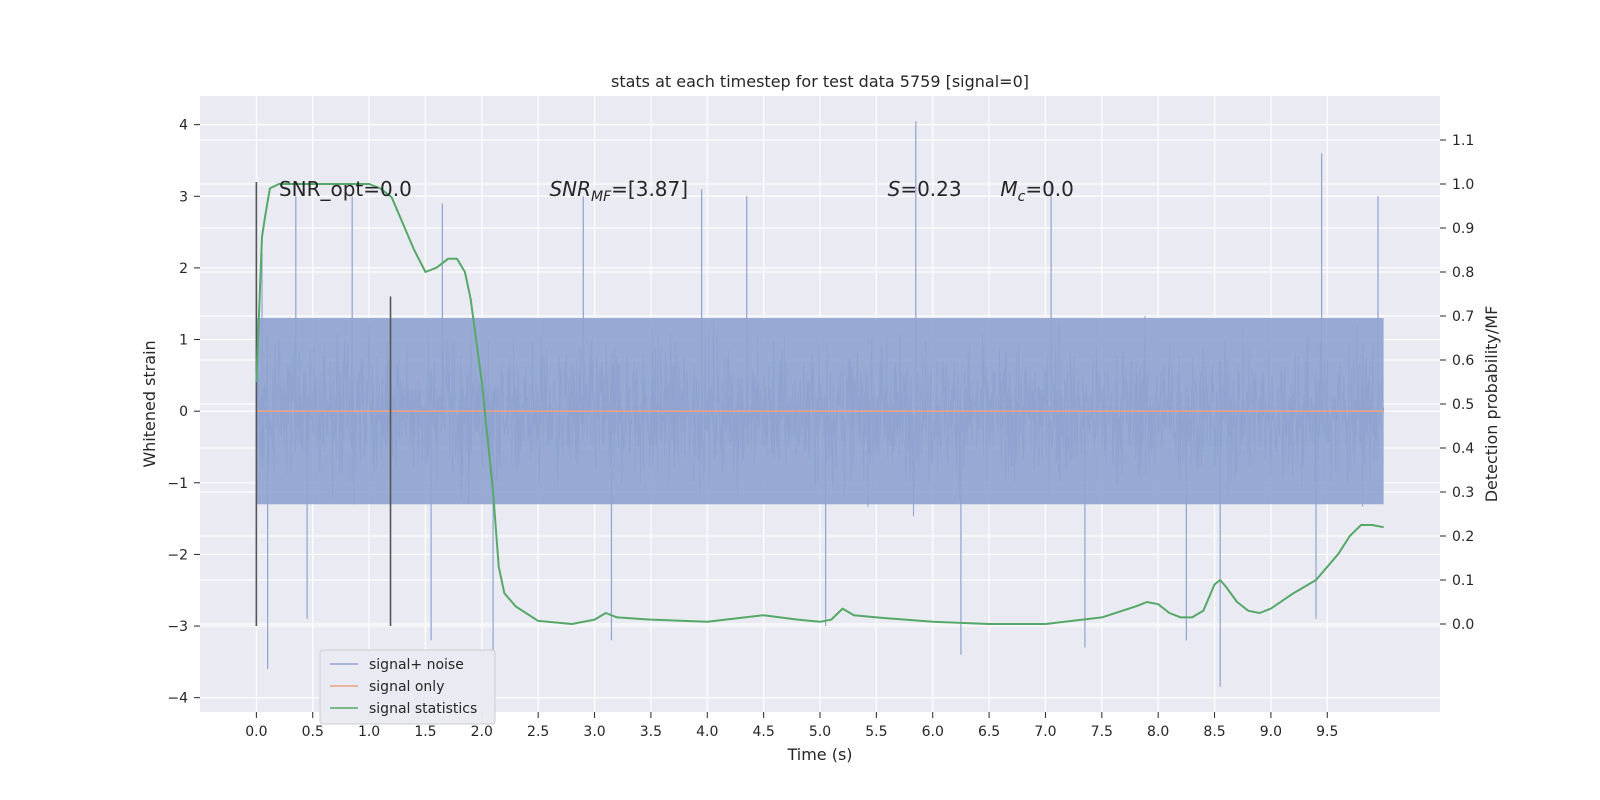  Describe the element at coordinates (256, 732) in the screenshot. I see `x-tick-label-0: 0.0` at that location.